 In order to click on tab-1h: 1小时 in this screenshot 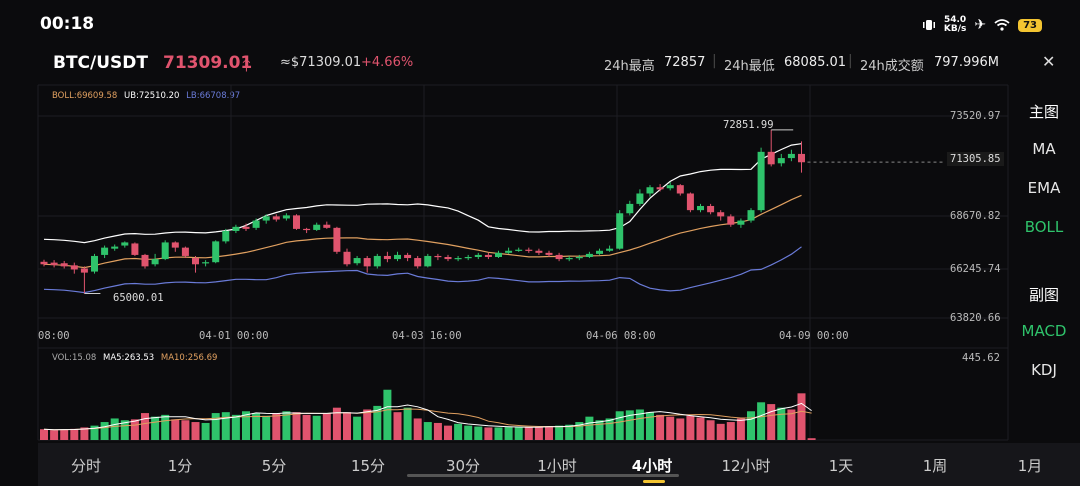, I will do `click(557, 466)`.